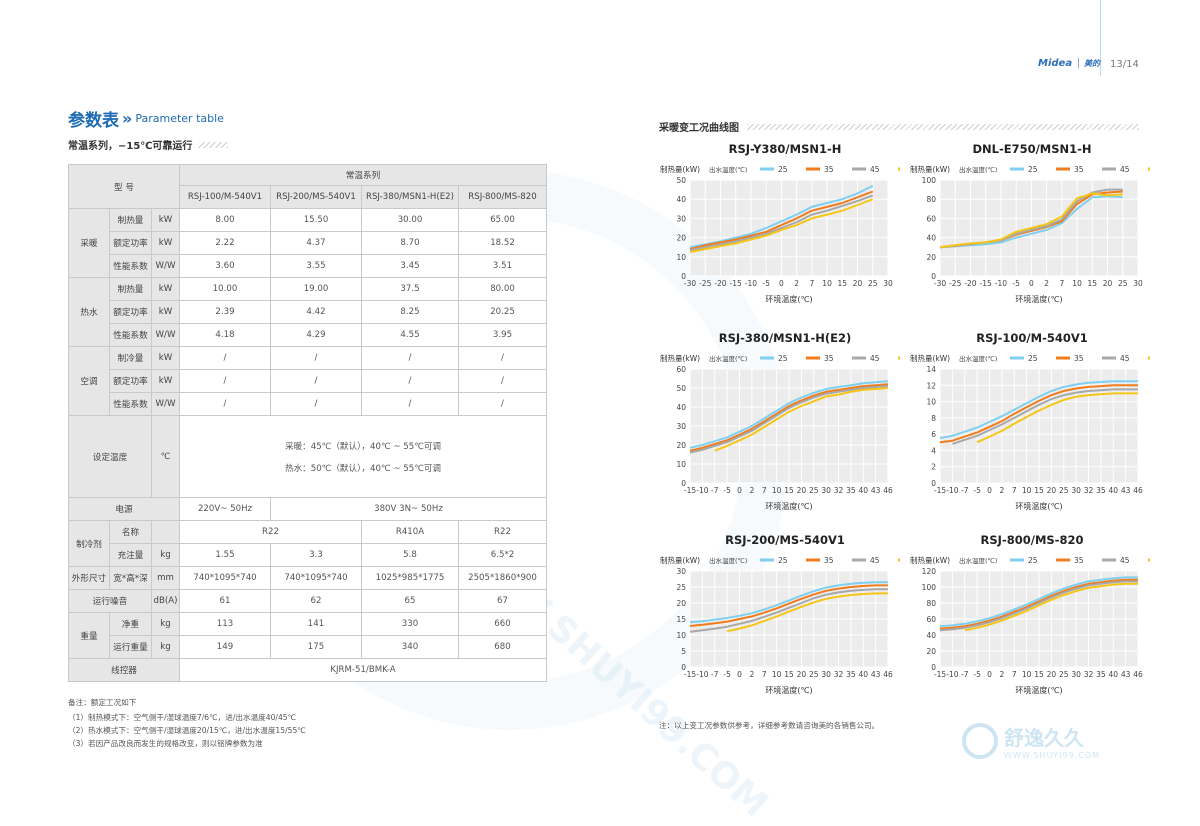 The image size is (1200, 826). What do you see at coordinates (681, 619) in the screenshot?
I see `y-tick-label: 15` at bounding box center [681, 619].